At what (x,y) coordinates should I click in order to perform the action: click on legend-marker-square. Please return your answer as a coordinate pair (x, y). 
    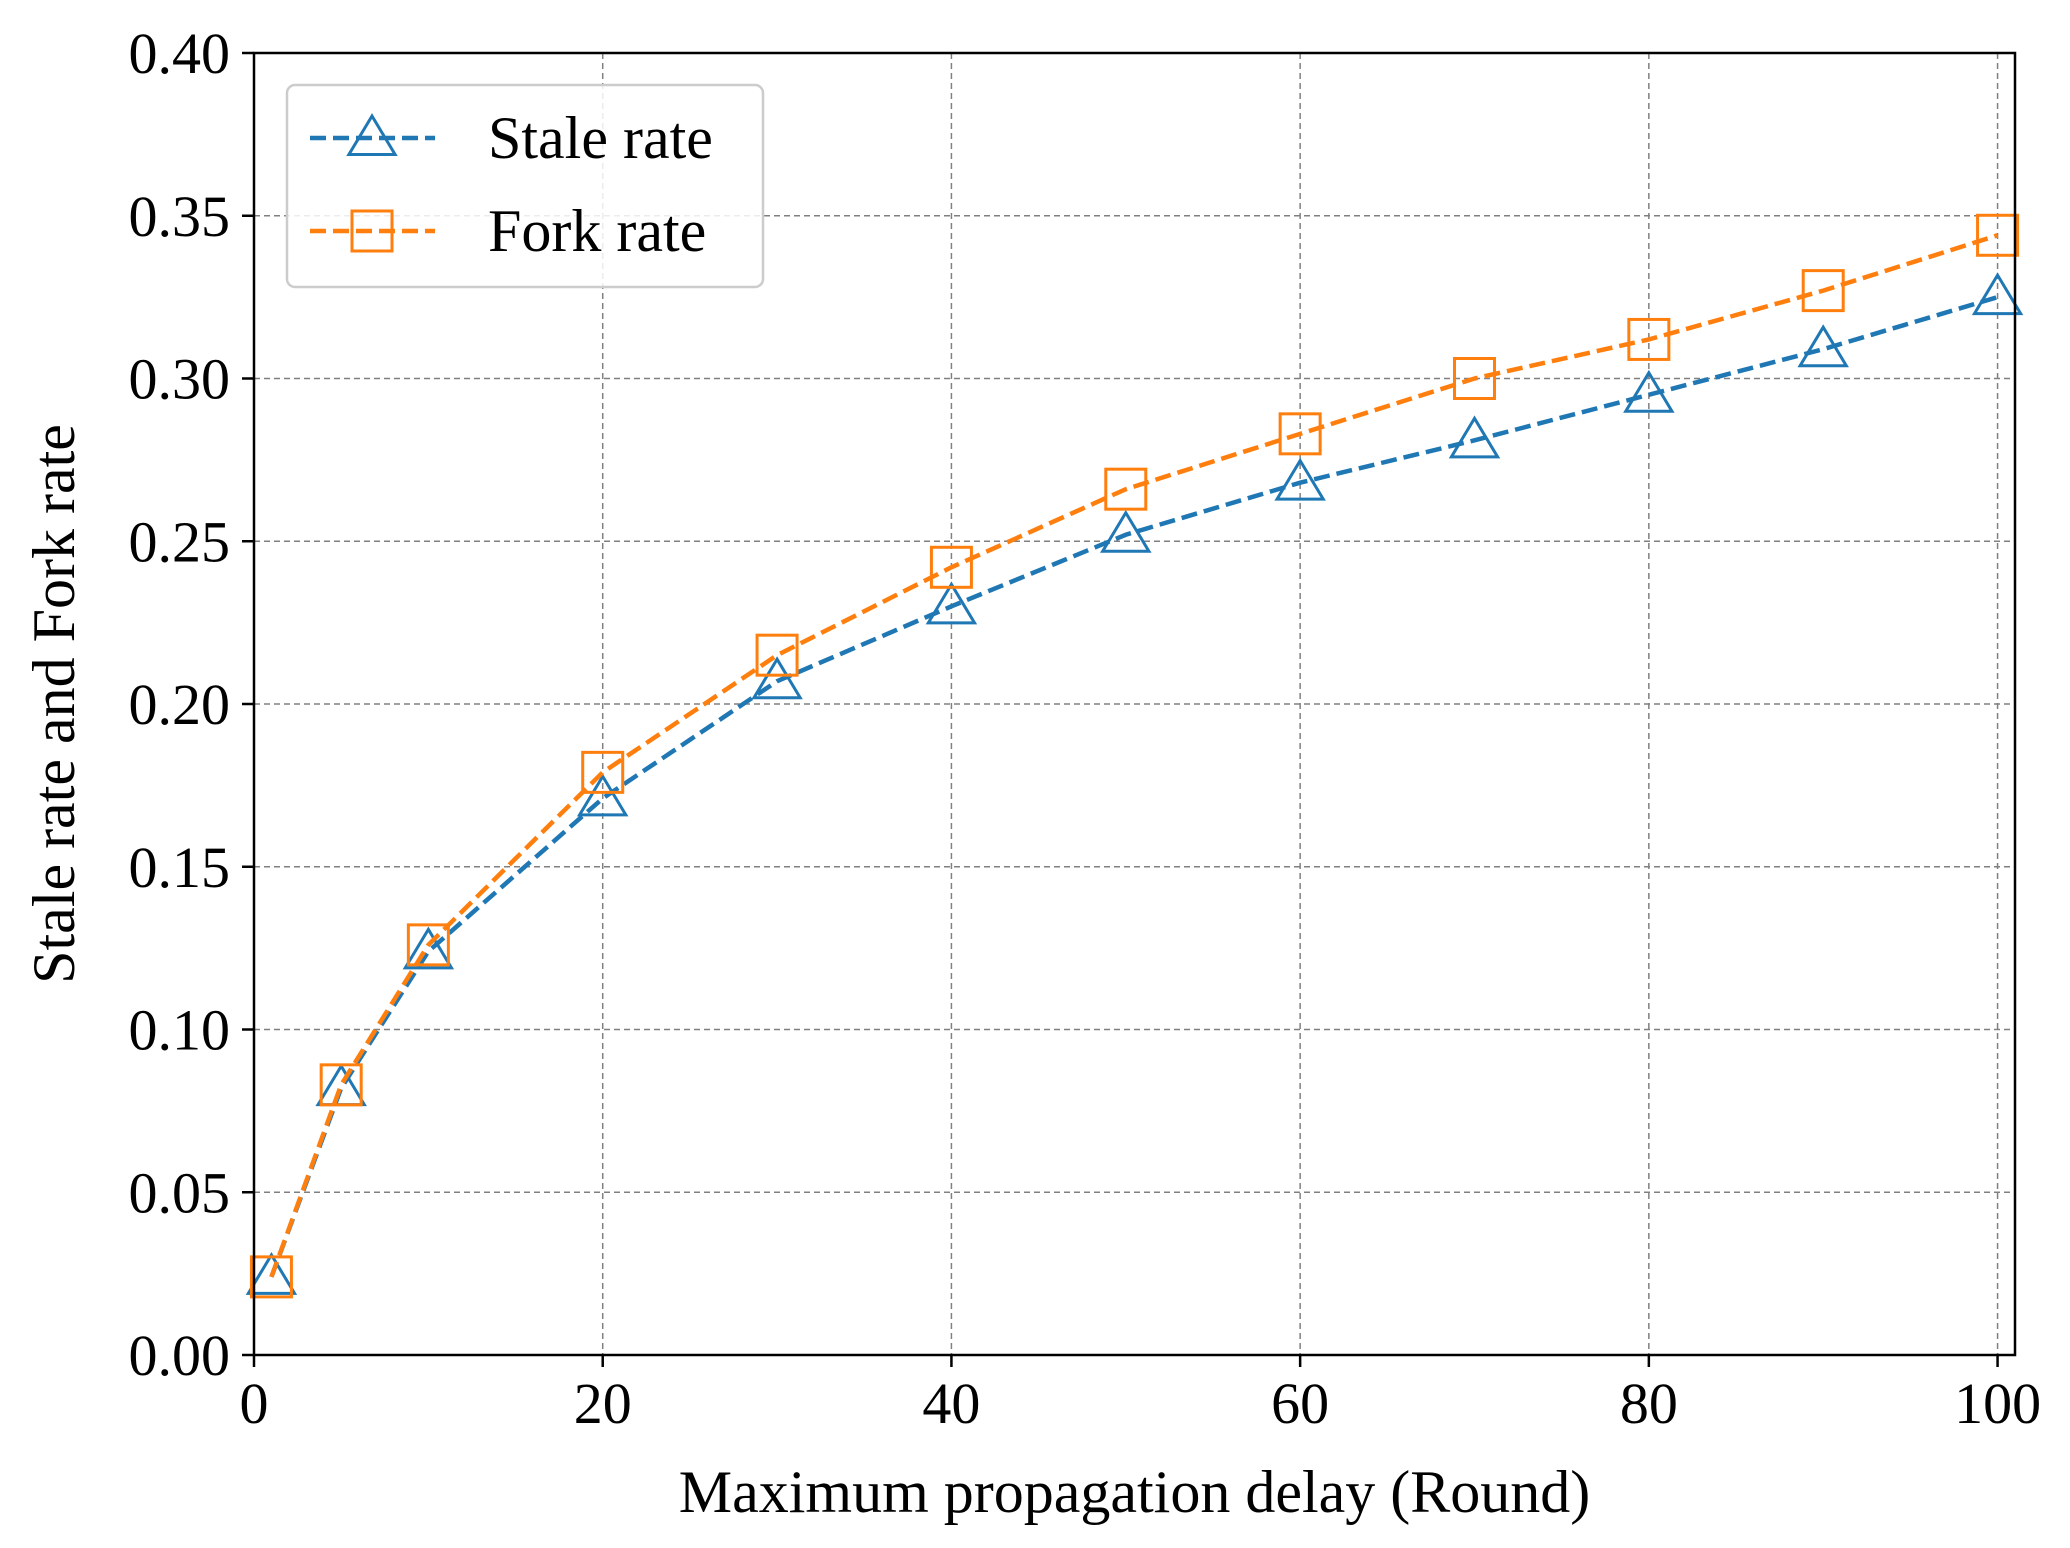
    Looking at the image, I should click on (372, 231).